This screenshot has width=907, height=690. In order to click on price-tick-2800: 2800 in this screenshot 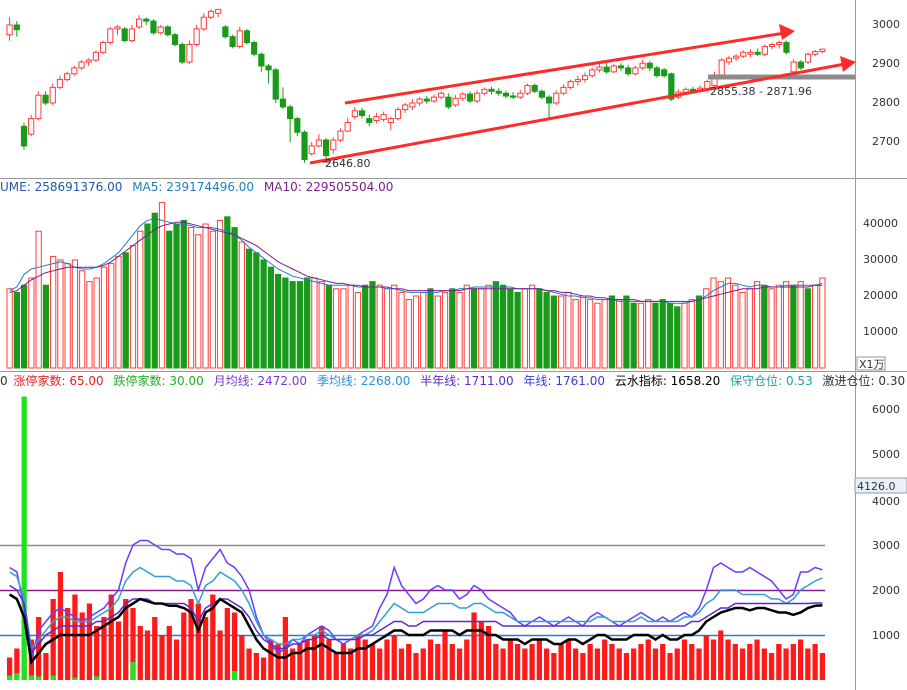, I will do `click(886, 102)`.